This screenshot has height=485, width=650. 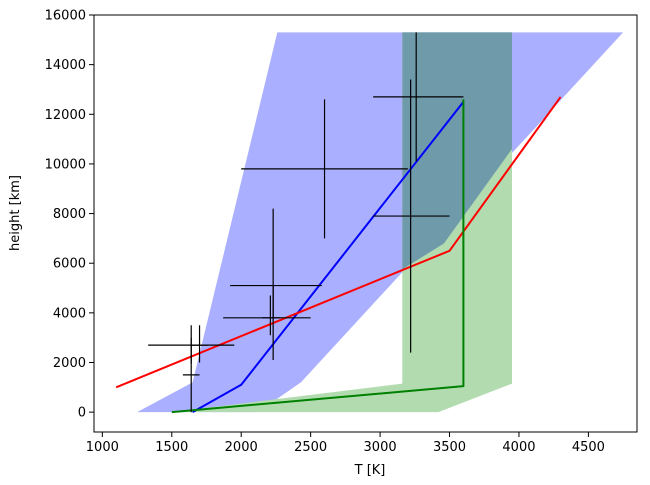 What do you see at coordinates (241, 447) in the screenshot?
I see `x-tick-label-2000: 2000` at bounding box center [241, 447].